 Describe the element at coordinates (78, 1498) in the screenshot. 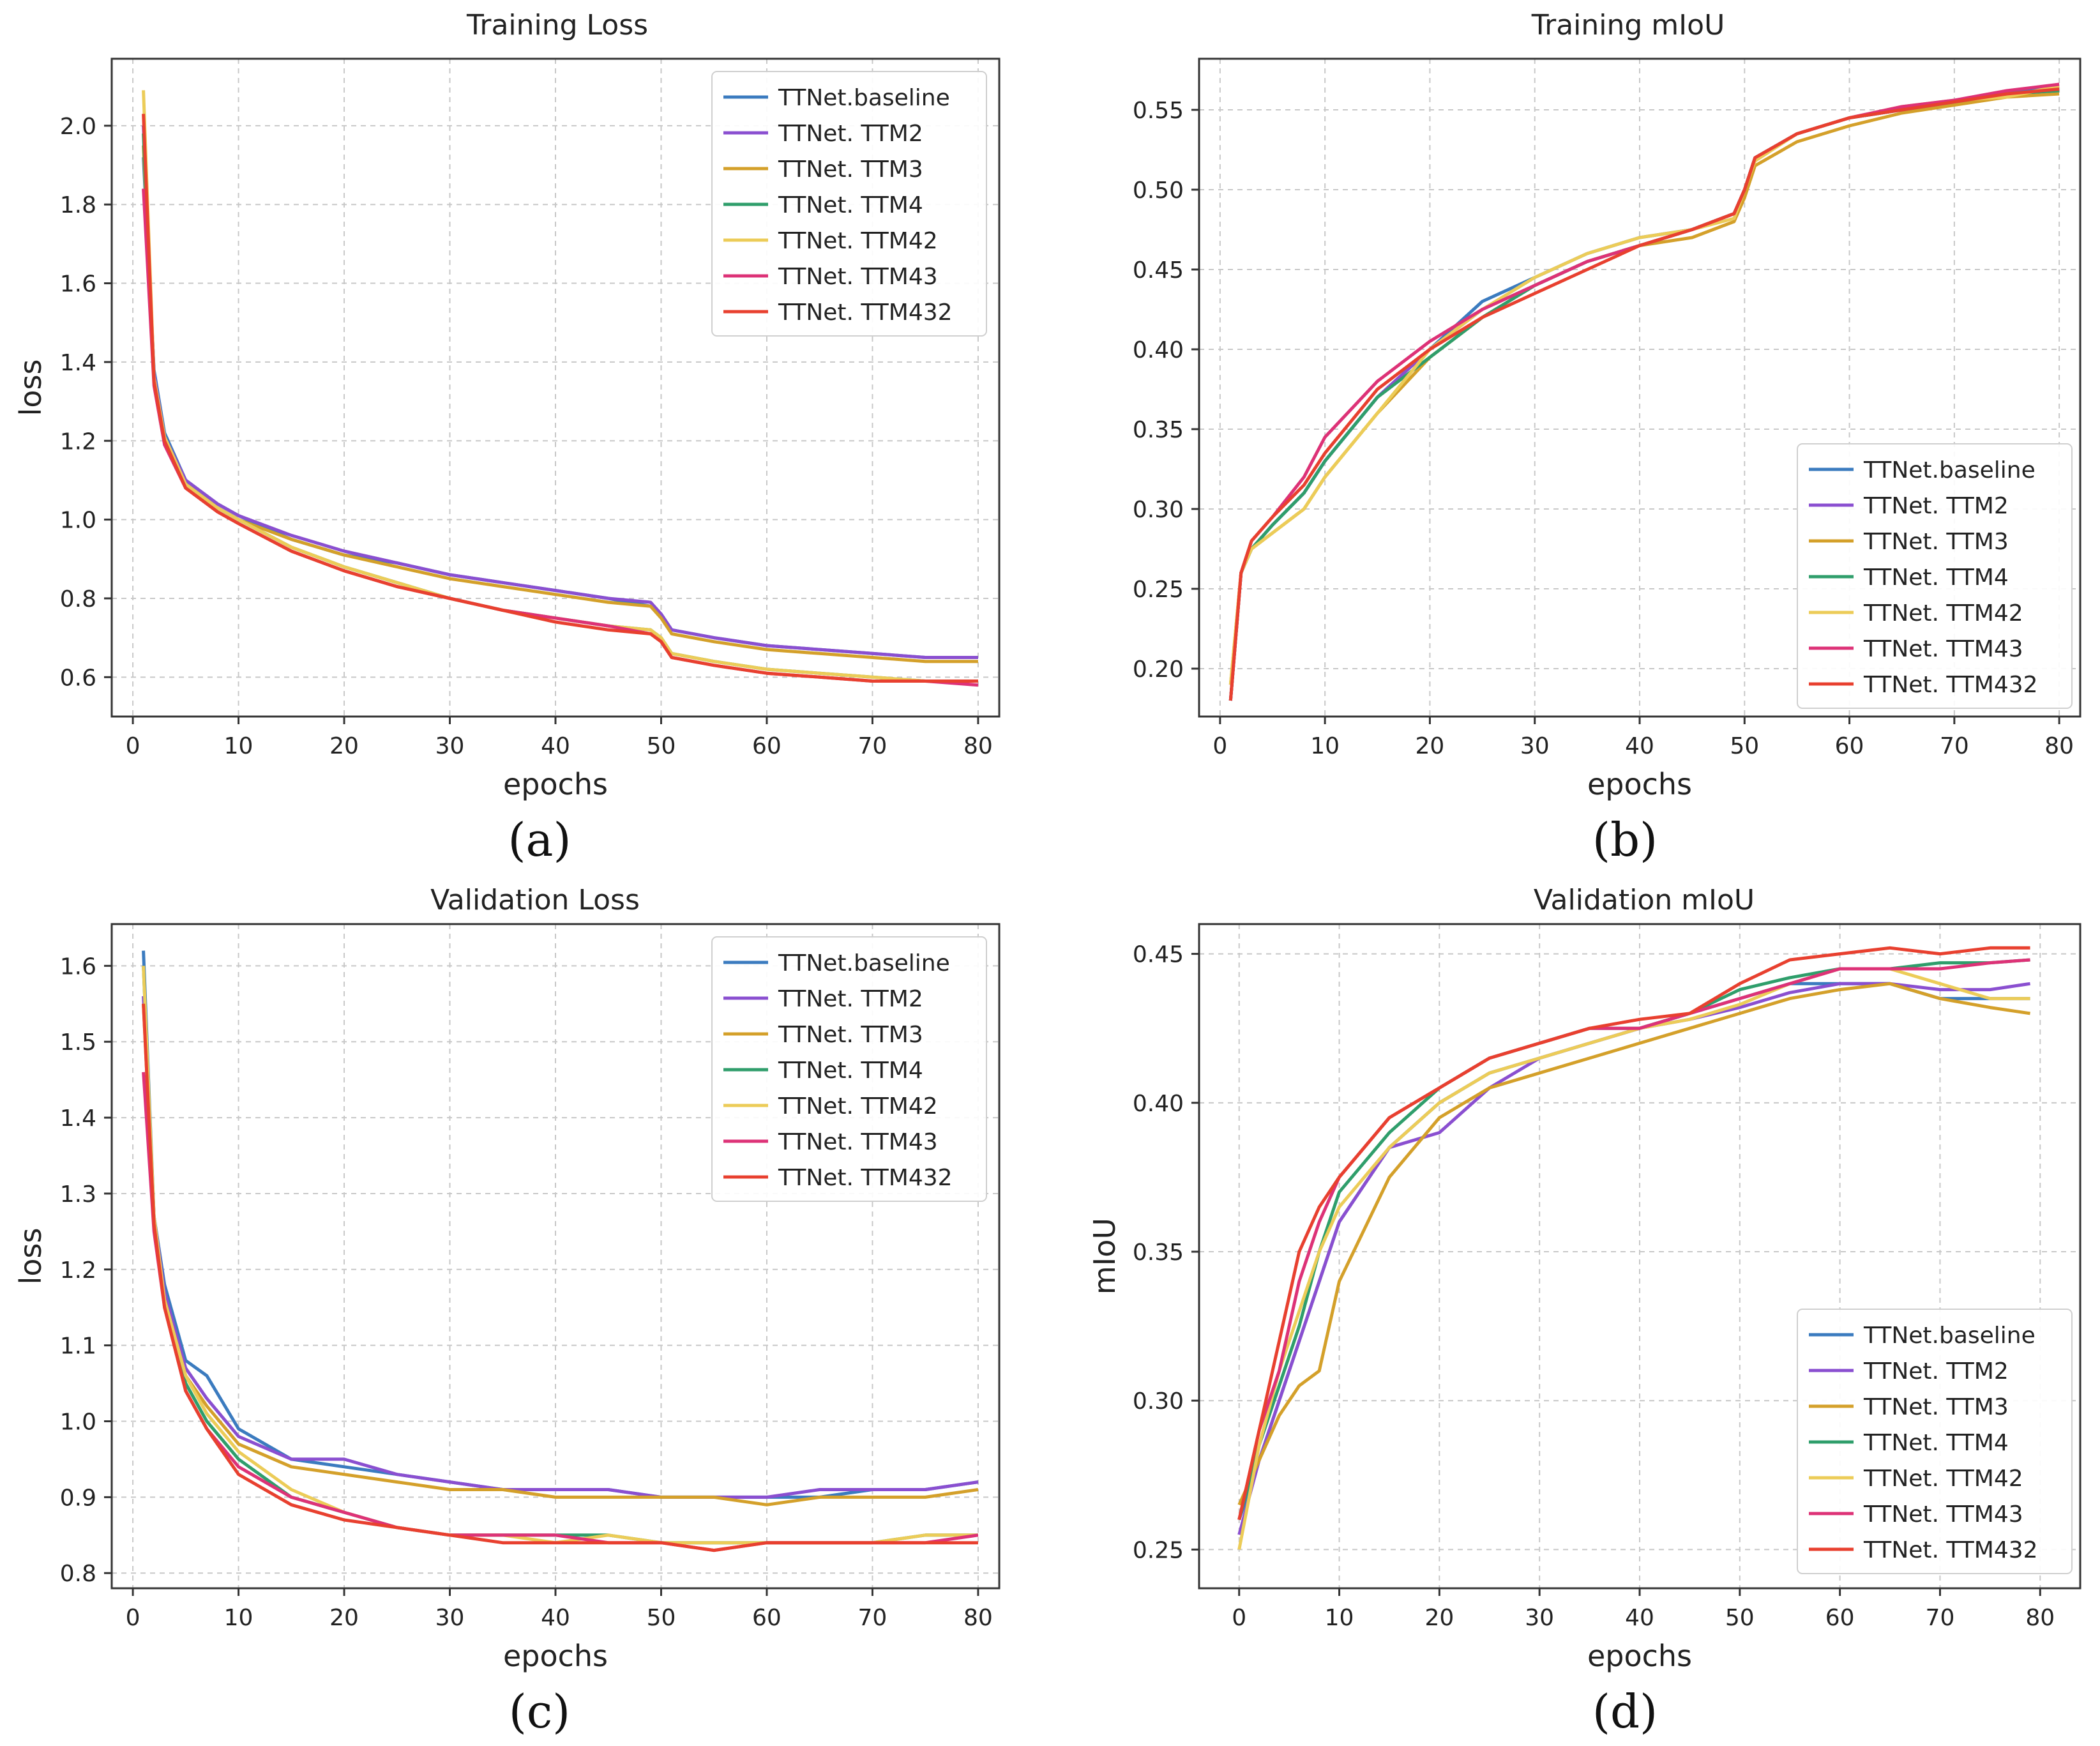

I see `y-tick-label: 0.9` at that location.